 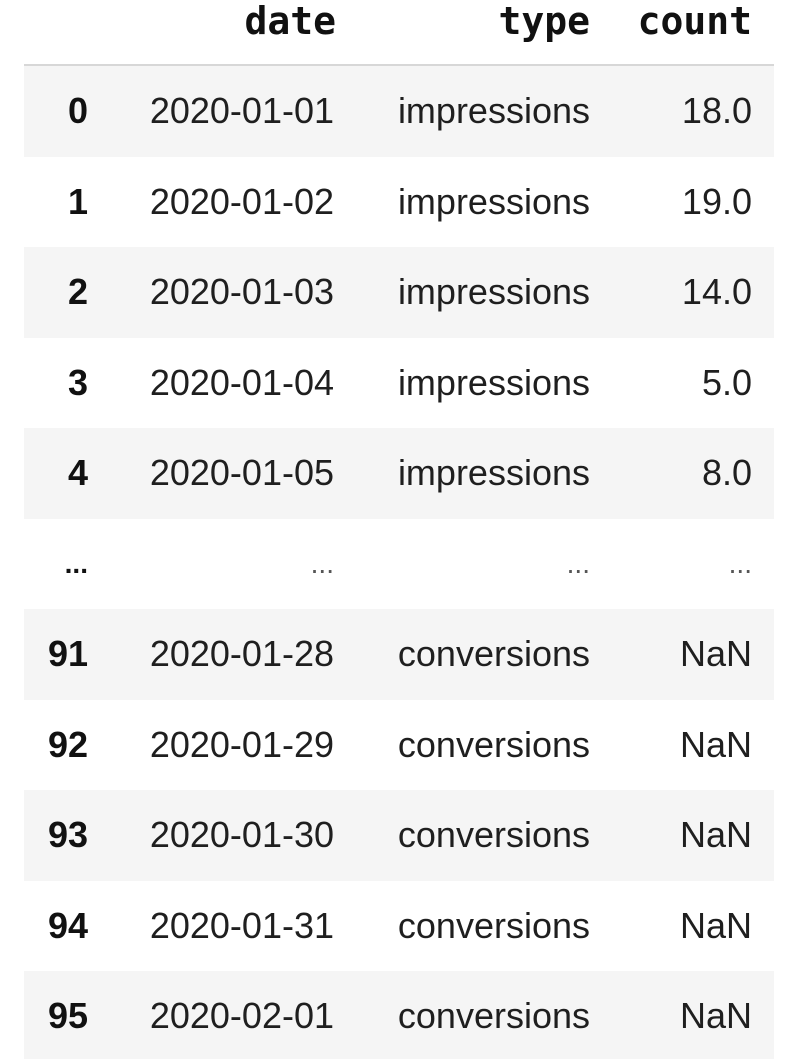 What do you see at coordinates (77, 472) in the screenshot?
I see `row-index: 4` at bounding box center [77, 472].